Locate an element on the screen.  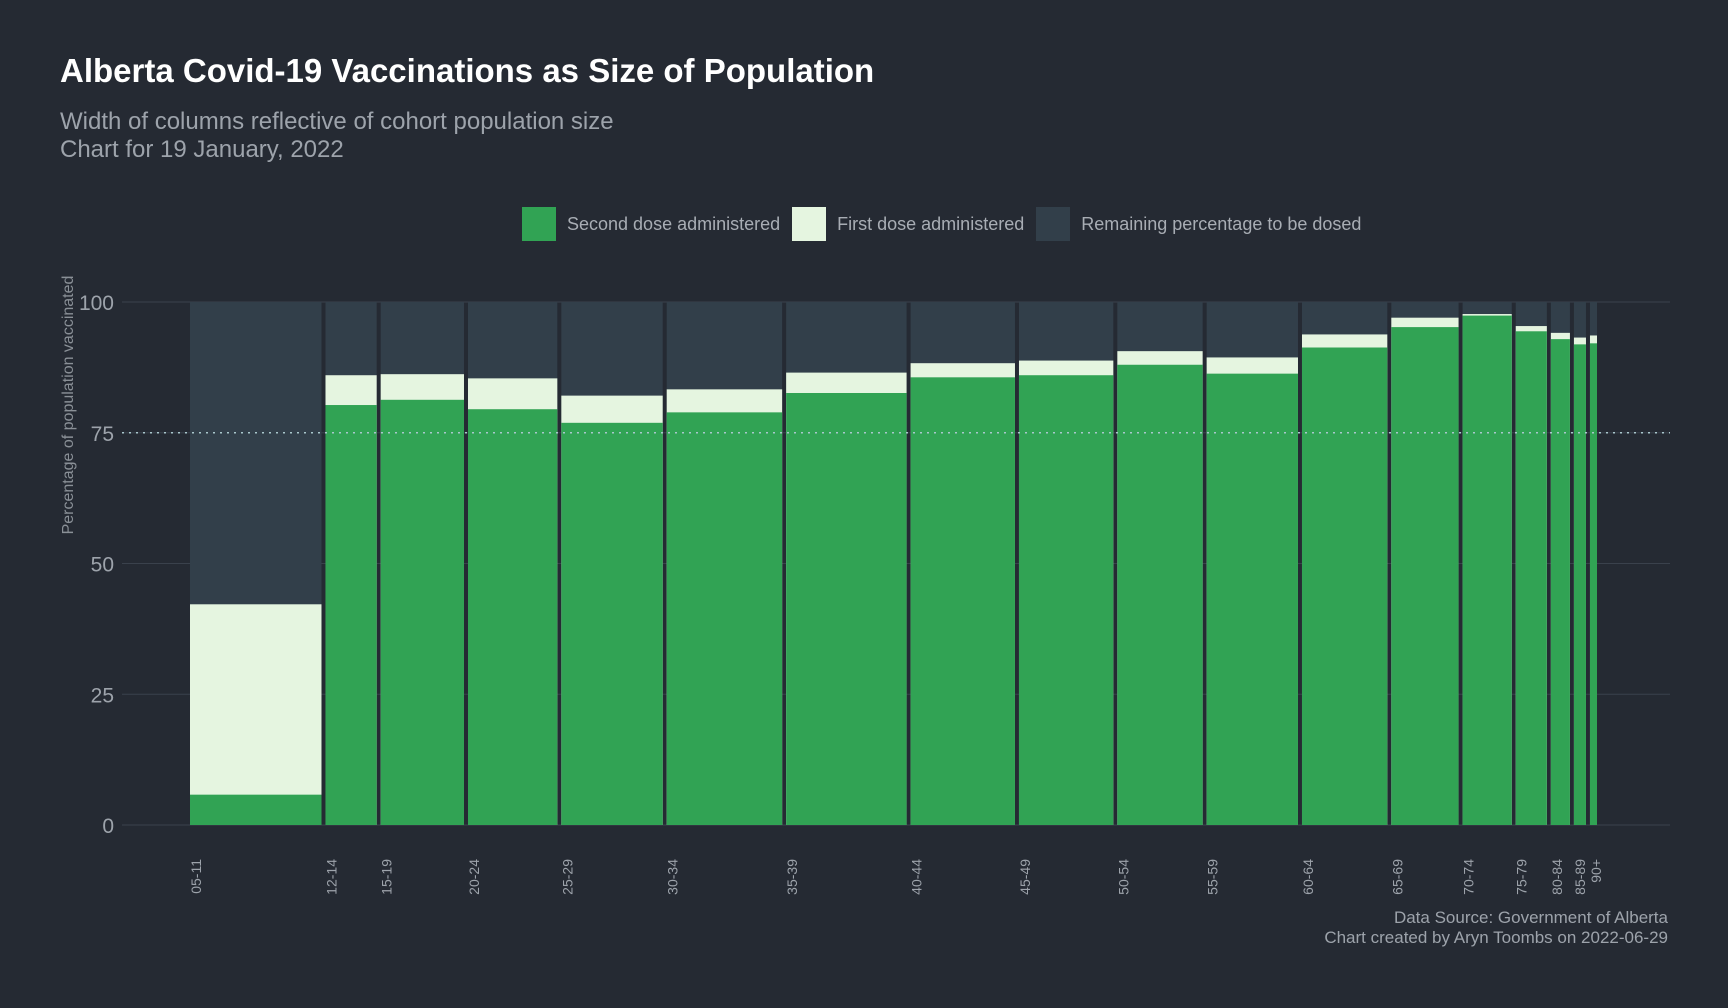
y-tick-label: 75 is located at coordinates (102, 434).